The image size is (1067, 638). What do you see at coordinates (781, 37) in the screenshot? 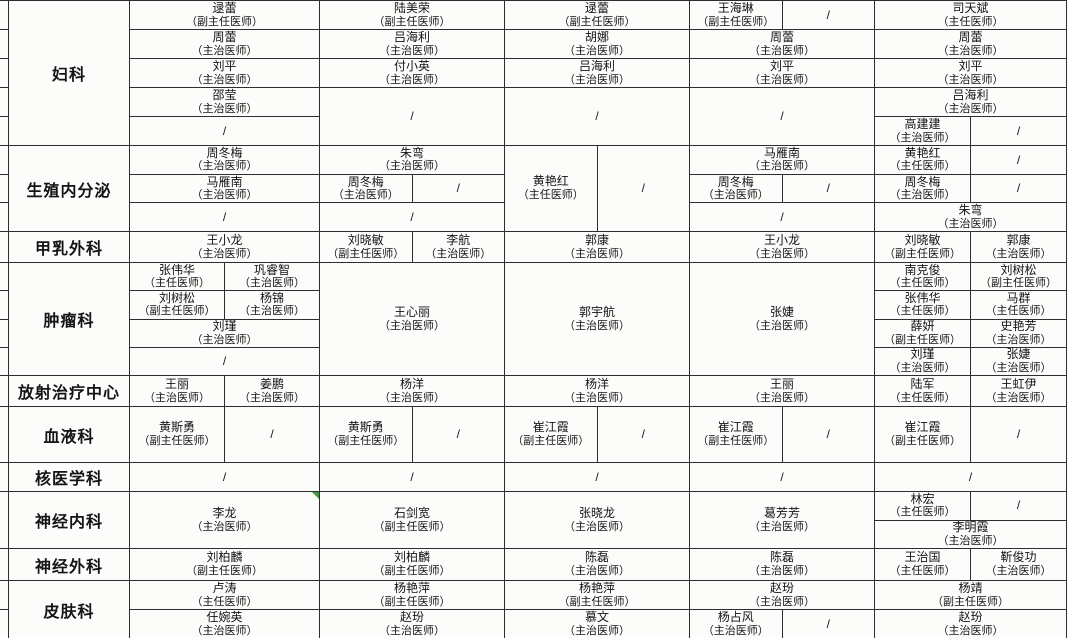
I see `doctor-name: 周蕾` at bounding box center [781, 37].